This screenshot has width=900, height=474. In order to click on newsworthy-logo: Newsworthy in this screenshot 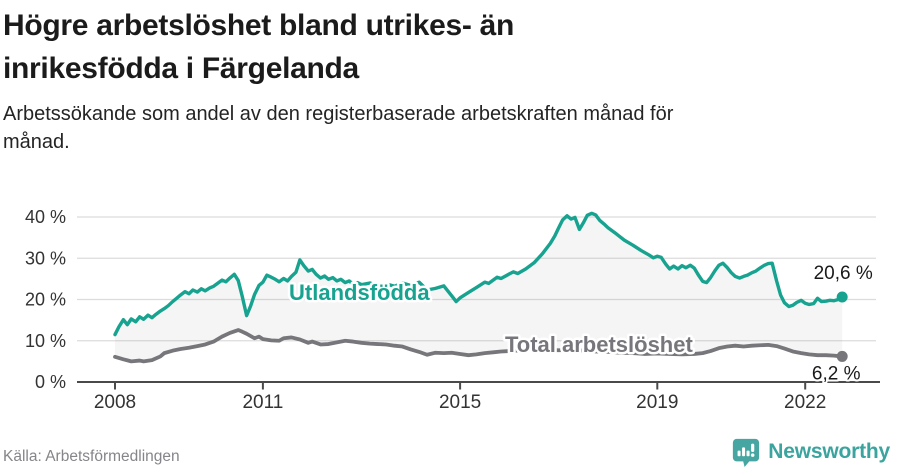, I will do `click(810, 452)`.